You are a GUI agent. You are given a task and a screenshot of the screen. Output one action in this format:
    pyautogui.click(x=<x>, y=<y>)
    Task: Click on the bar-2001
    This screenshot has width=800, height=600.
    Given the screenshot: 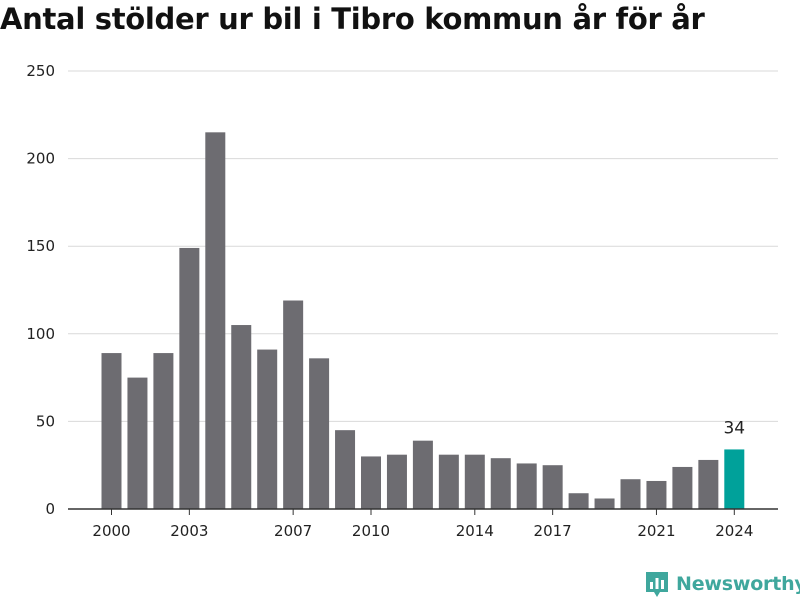 What is the action you would take?
    pyautogui.click(x=137, y=443)
    